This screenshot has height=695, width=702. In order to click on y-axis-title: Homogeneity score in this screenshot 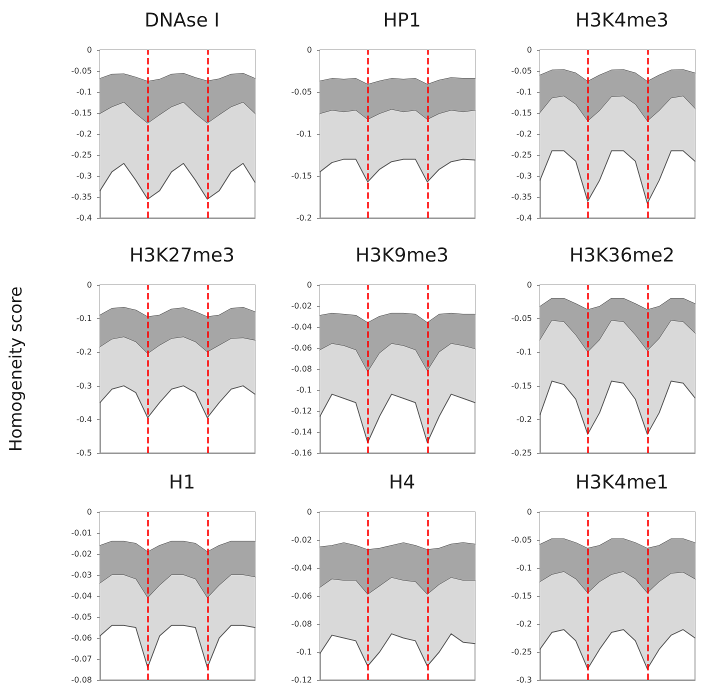, I will do `click(16, 369)`.